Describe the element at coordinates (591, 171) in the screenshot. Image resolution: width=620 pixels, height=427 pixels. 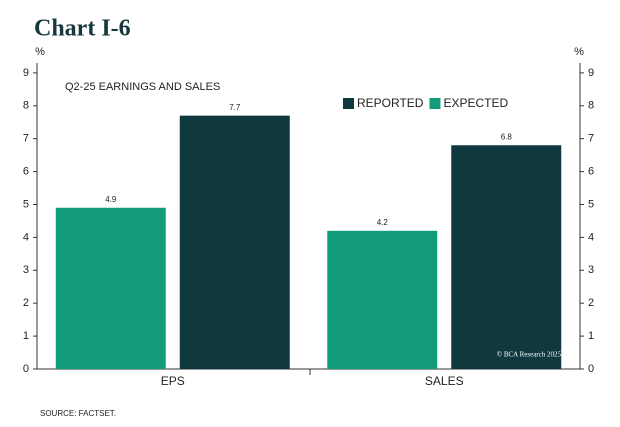
I see `y2-tick-label: 6` at that location.